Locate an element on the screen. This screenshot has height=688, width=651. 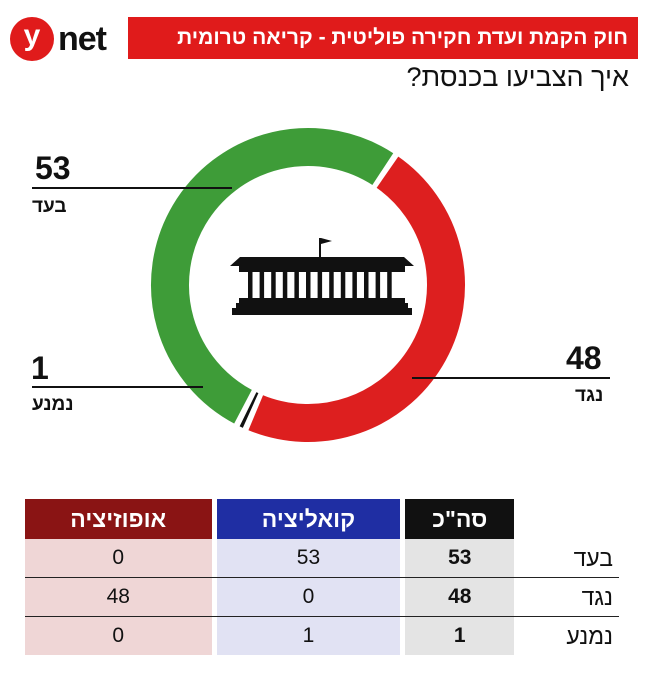
table-row: 48 0 48 נגד is located at coordinates (322, 597).